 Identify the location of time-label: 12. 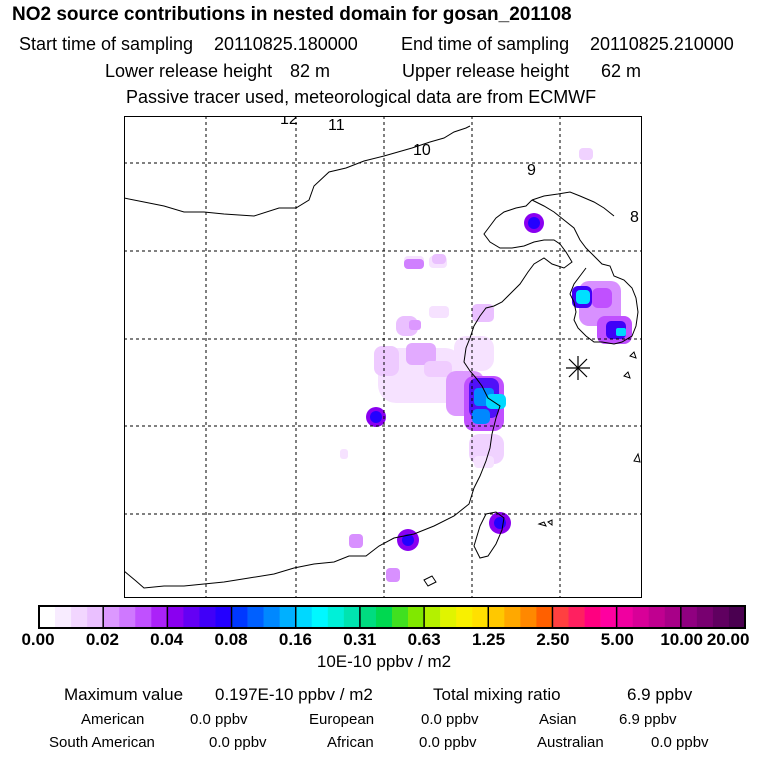
(289, 122).